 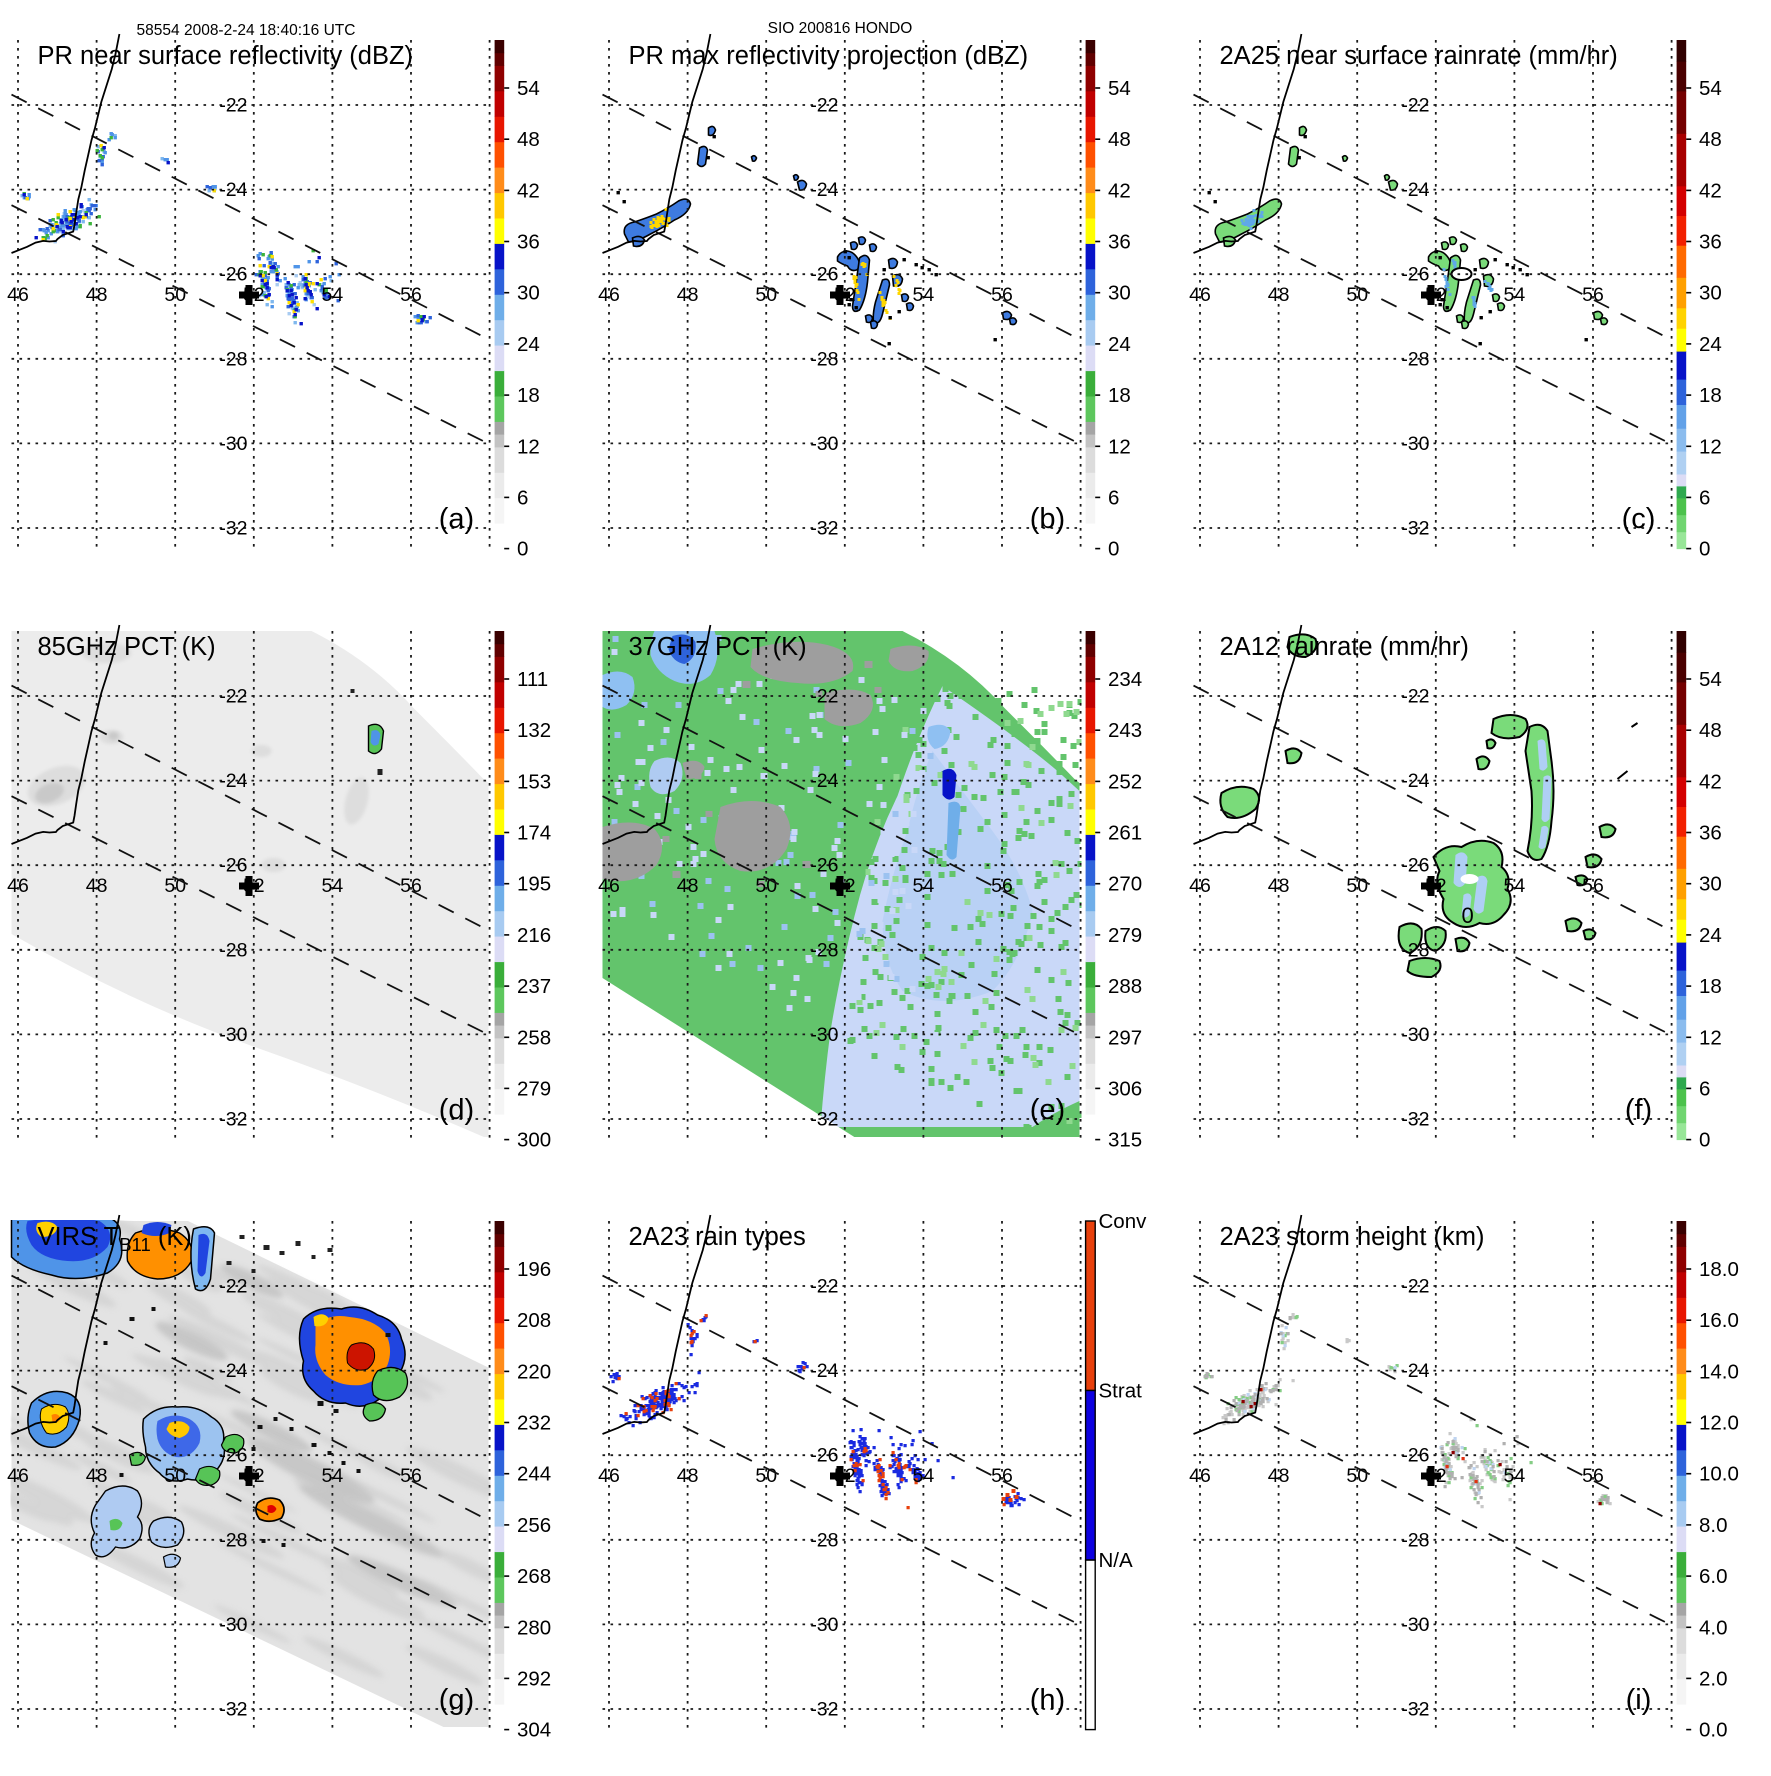 I want to click on svg-text: (d), so click(x=456, y=1110).